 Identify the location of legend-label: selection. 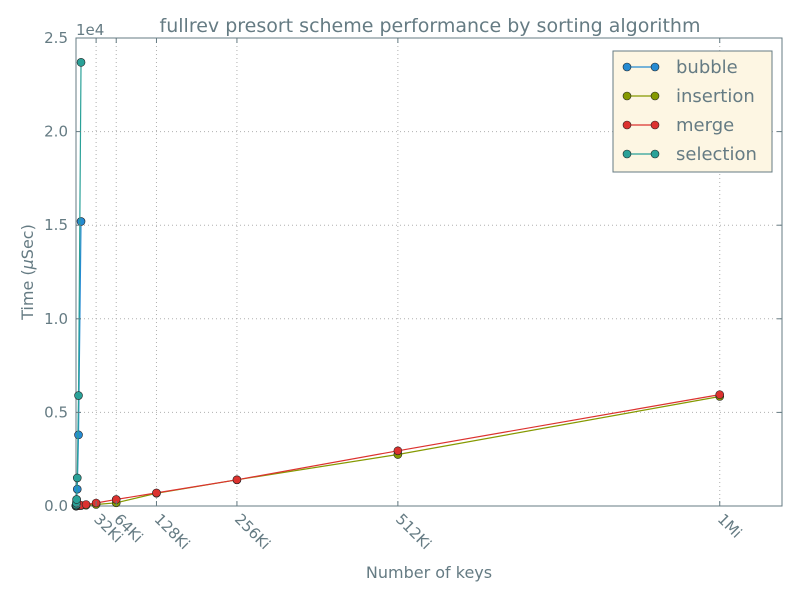
(716, 154).